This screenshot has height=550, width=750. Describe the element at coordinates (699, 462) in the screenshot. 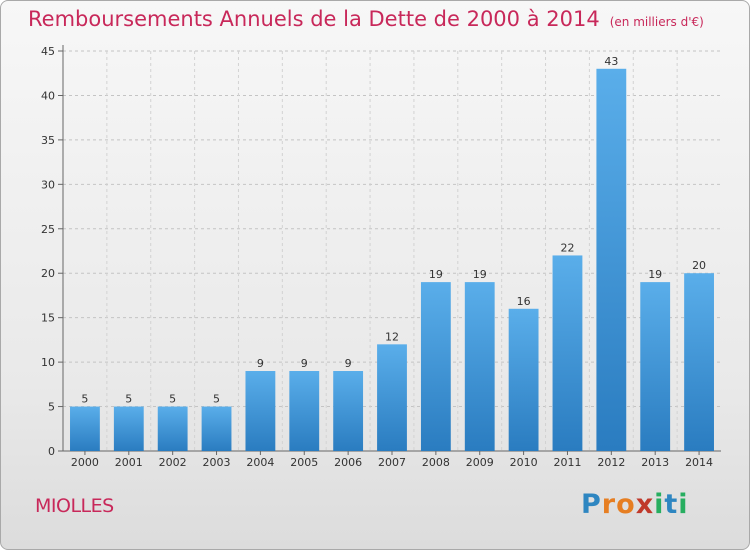

I see `x-tick-label: 2014` at that location.